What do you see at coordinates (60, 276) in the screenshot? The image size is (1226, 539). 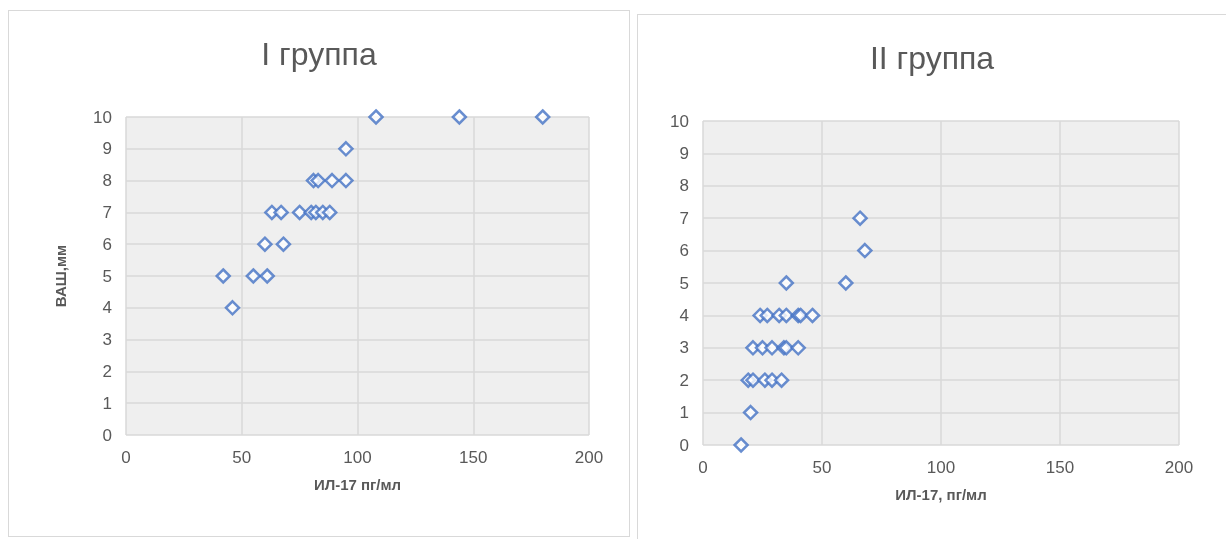 I see `y-axis-title: ВАШ,мм` at bounding box center [60, 276].